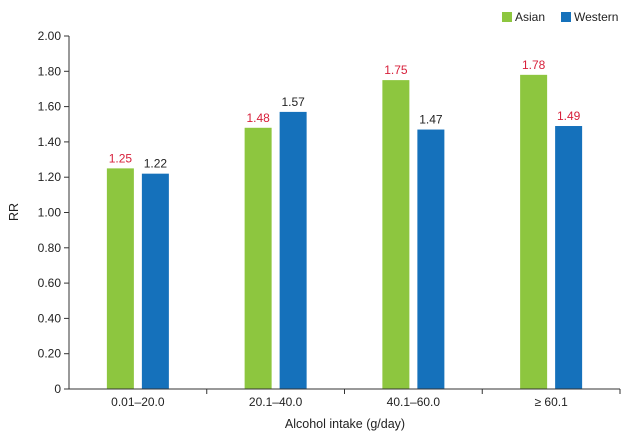 The image size is (624, 435). Describe the element at coordinates (534, 65) in the screenshot. I see `data-label-asian-3: 1.78` at that location.